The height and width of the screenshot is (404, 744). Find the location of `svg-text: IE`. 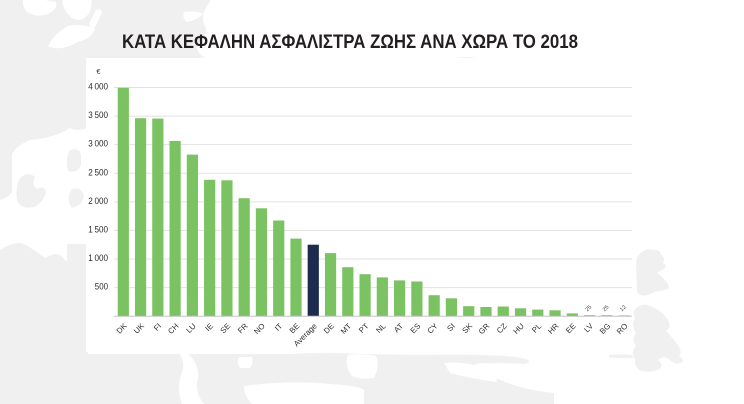

svg-text: IE is located at coordinates (209, 328).